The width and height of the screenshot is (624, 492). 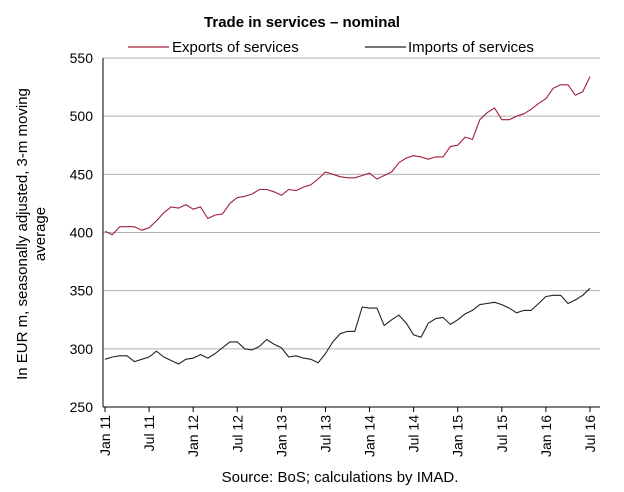 I want to click on y-axis-ticks: 250 300 350 400 450 500 550, so click(x=82, y=232).